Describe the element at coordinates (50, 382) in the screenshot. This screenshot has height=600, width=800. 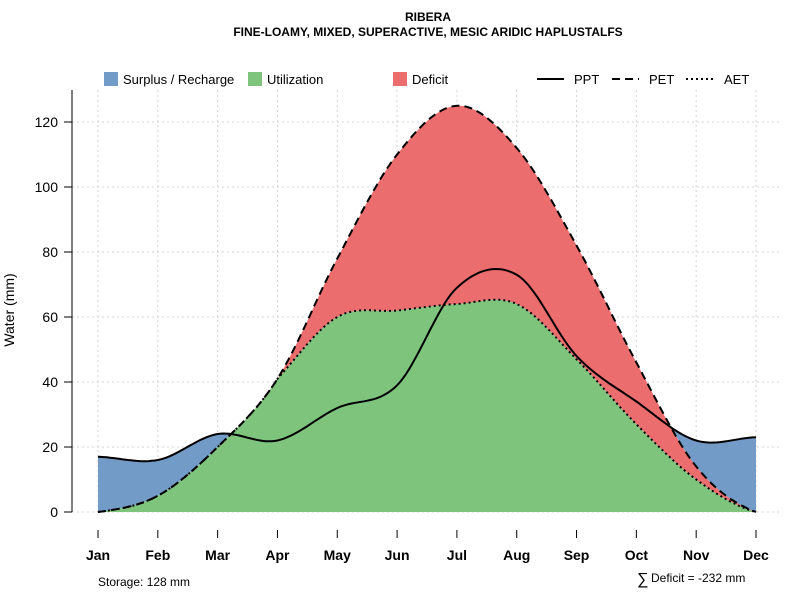
I see `y-tick-label: 40` at that location.